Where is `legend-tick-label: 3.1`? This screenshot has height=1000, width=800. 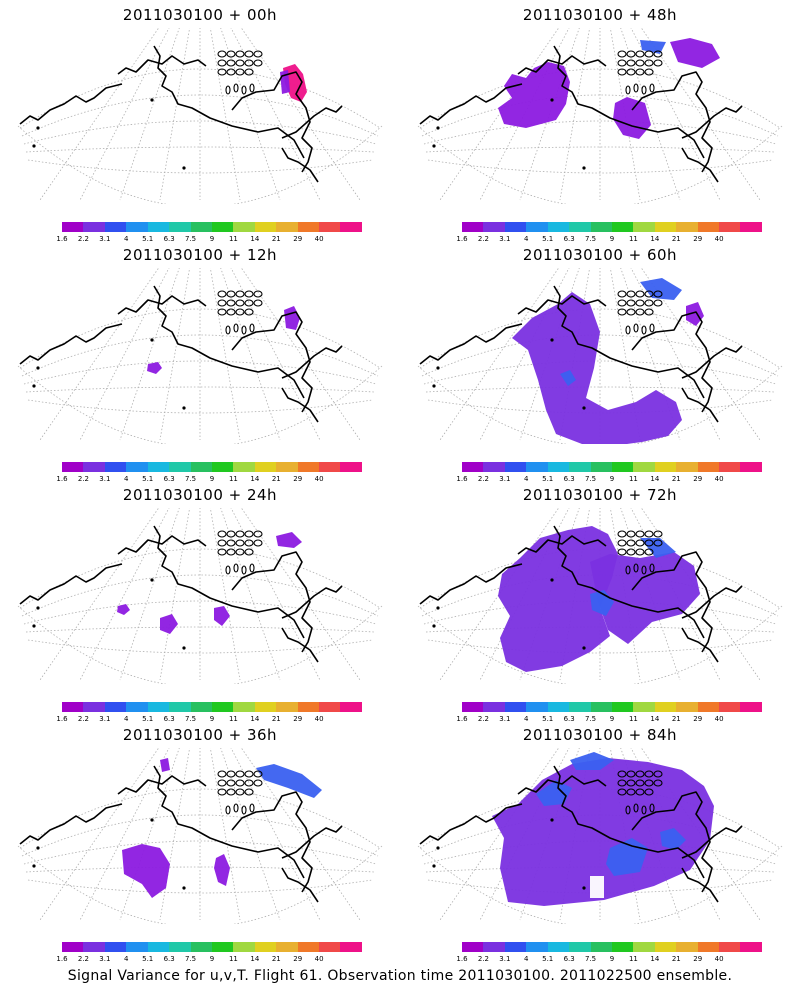
legend-tick-label: 3.1 is located at coordinates (505, 479).